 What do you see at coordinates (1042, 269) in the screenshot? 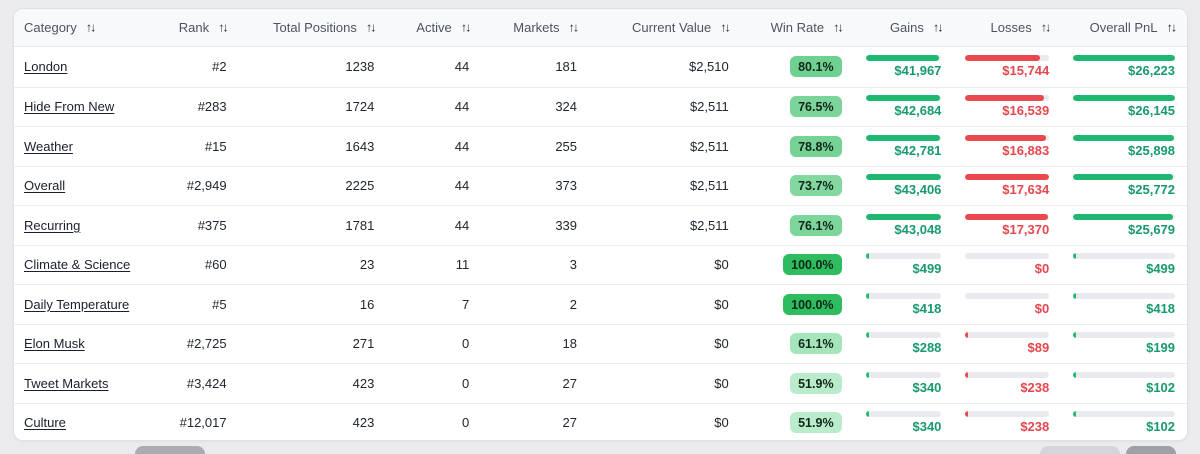
I see `losses-value: $0` at bounding box center [1042, 269].